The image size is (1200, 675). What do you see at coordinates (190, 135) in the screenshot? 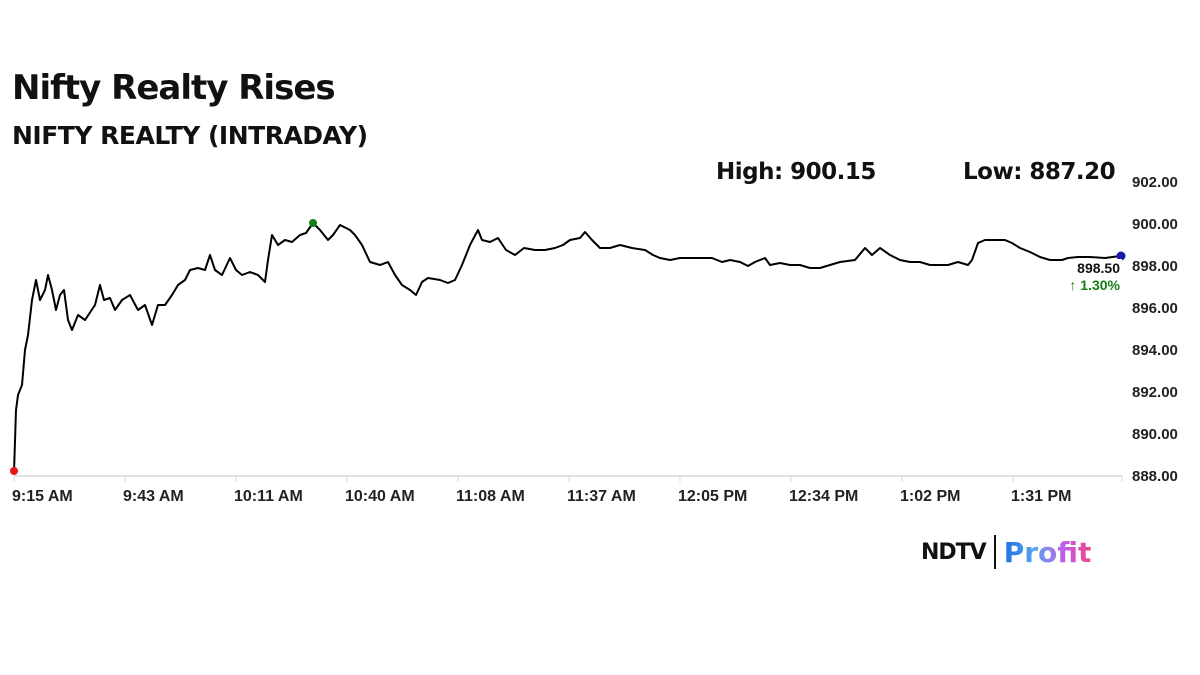
I see `chart-subtitle: NIFTY REALTY (INTRADAY)` at bounding box center [190, 135].